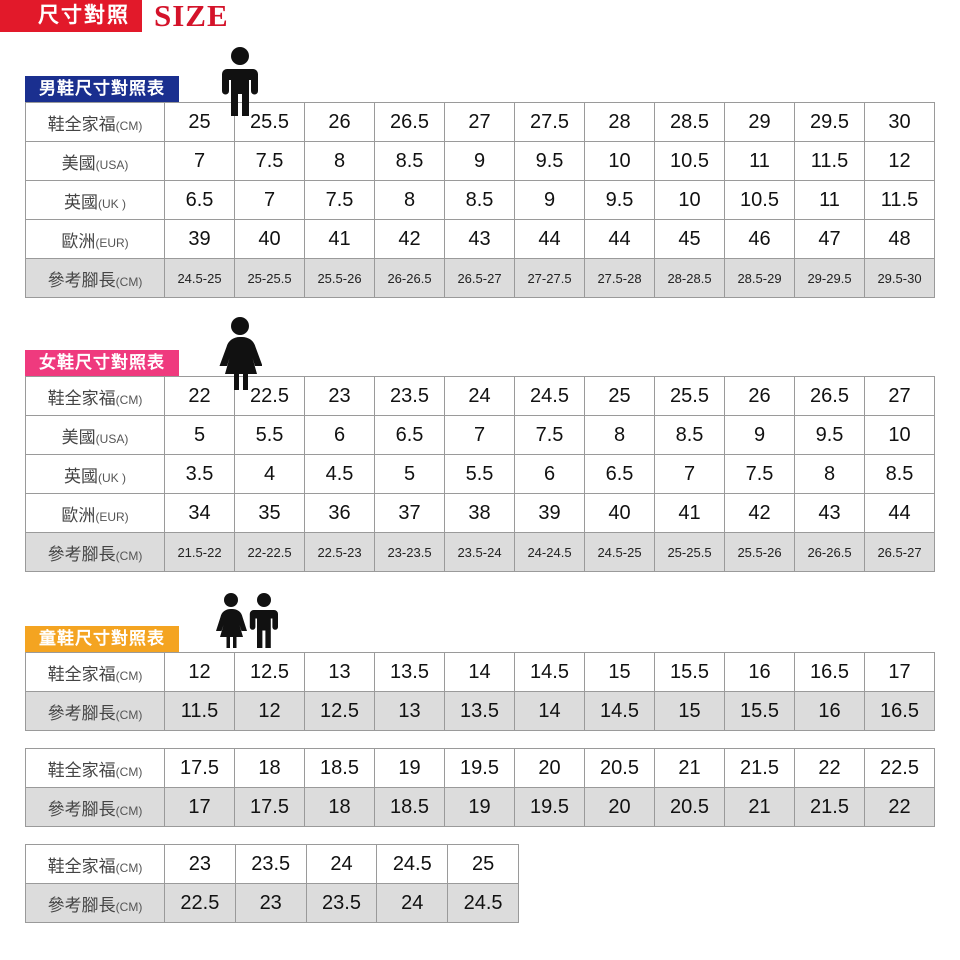 The height and width of the screenshot is (960, 960). What do you see at coordinates (829, 711) in the screenshot?
I see `size-cell: 16` at bounding box center [829, 711].